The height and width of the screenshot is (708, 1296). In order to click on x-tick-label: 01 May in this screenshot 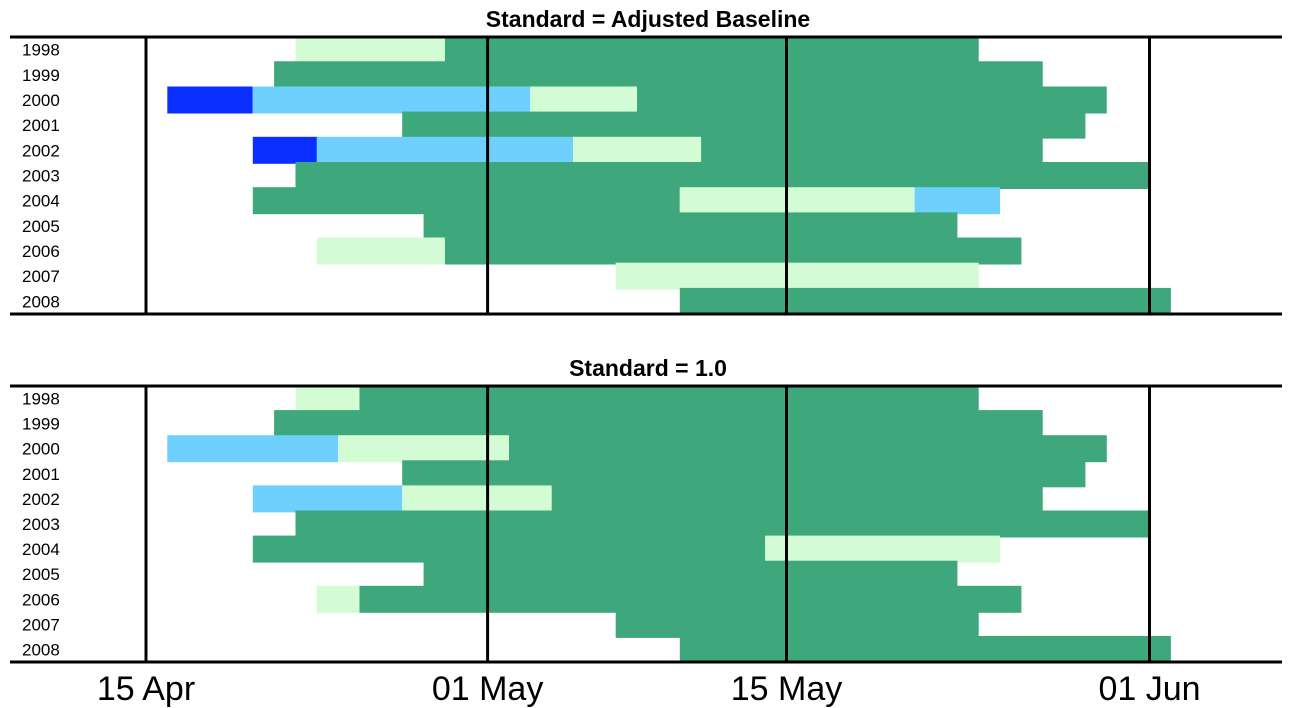, I will do `click(488, 689)`.